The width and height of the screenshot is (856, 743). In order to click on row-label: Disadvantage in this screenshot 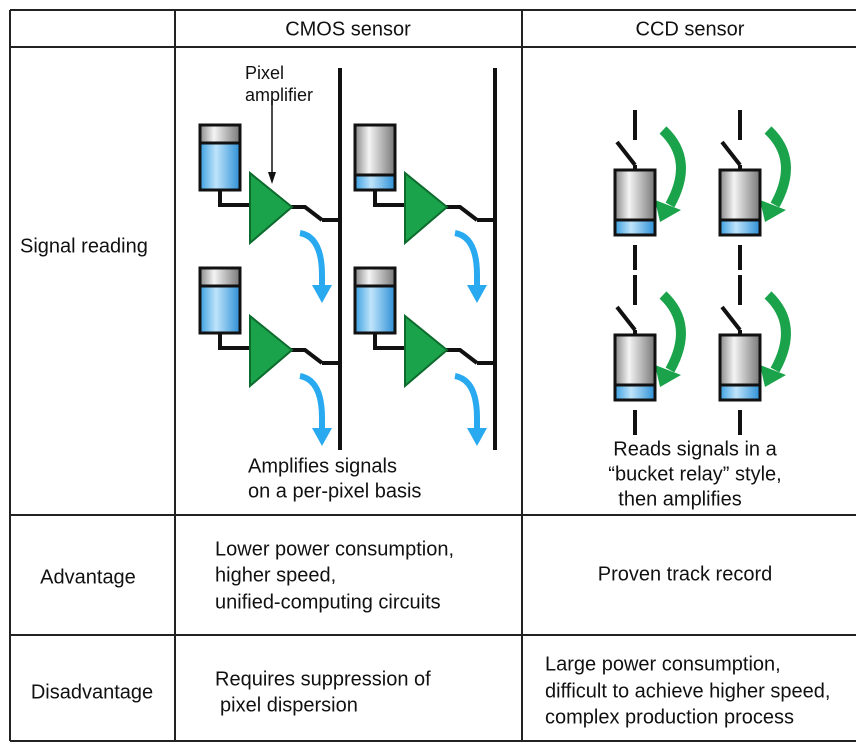, I will do `click(92, 692)`.